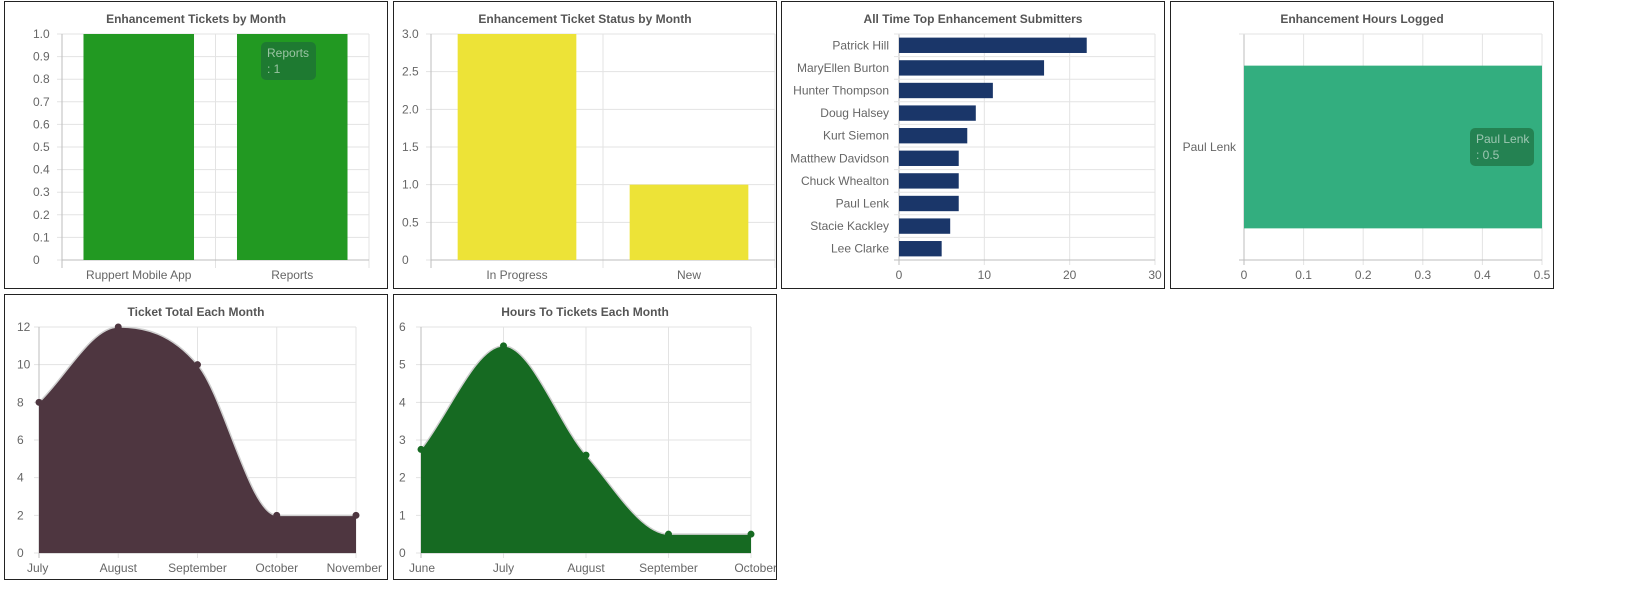  What do you see at coordinates (1488, 155) in the screenshot?
I see `tooltip-value: : 0.5` at bounding box center [1488, 155].